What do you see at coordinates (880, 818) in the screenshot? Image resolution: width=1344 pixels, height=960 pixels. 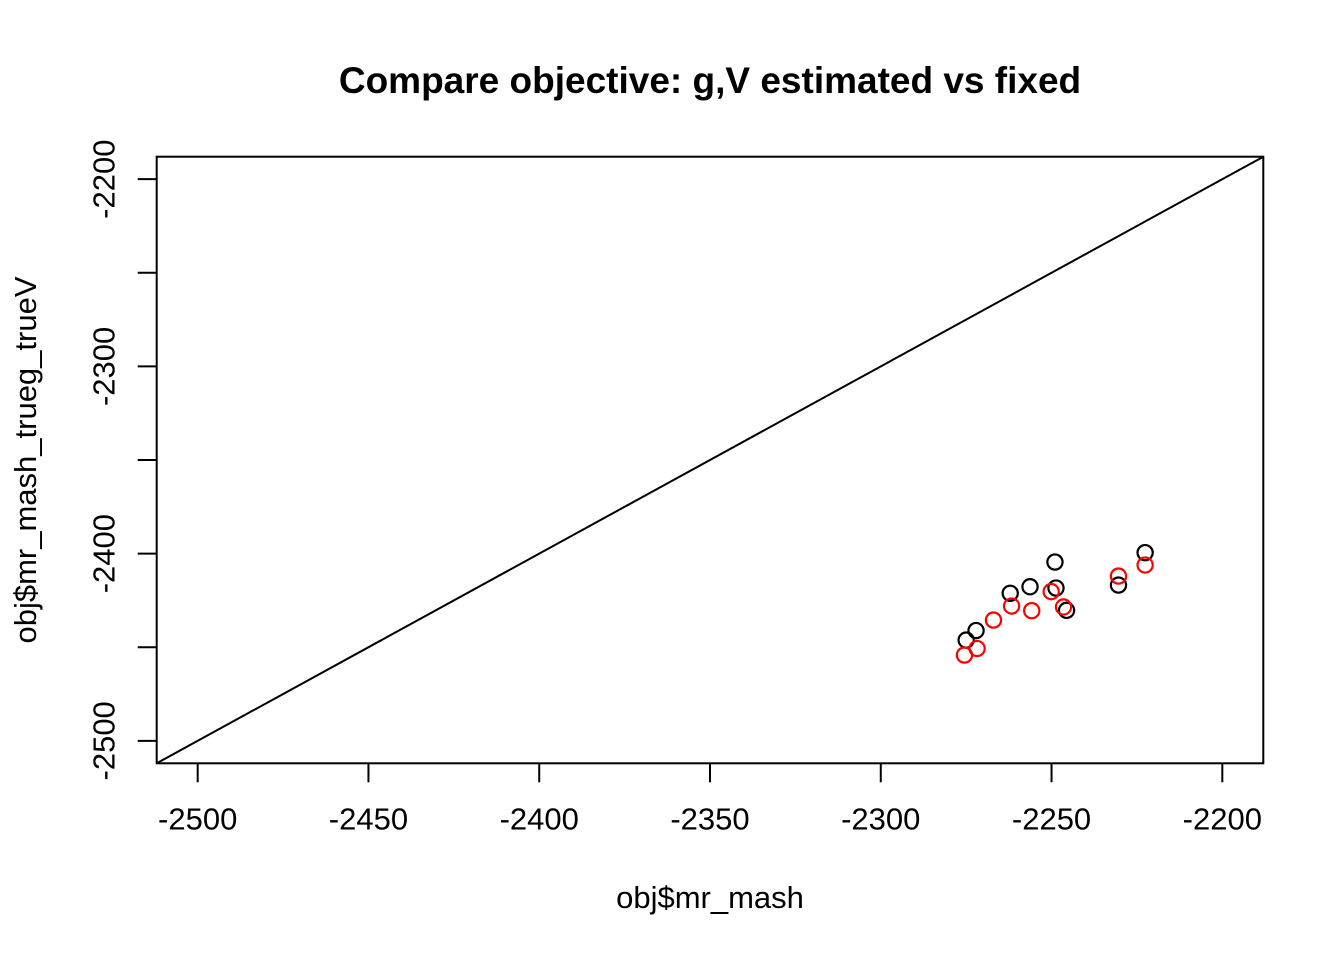 I see `x-tick-label: -2300` at bounding box center [880, 818].